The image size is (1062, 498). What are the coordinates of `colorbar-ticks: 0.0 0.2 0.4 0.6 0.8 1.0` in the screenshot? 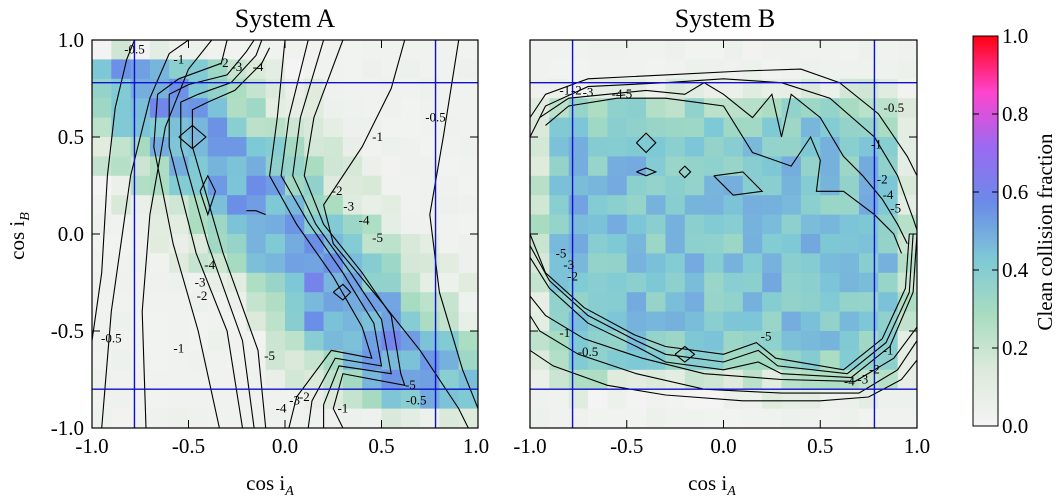 It's located at (1001, 231).